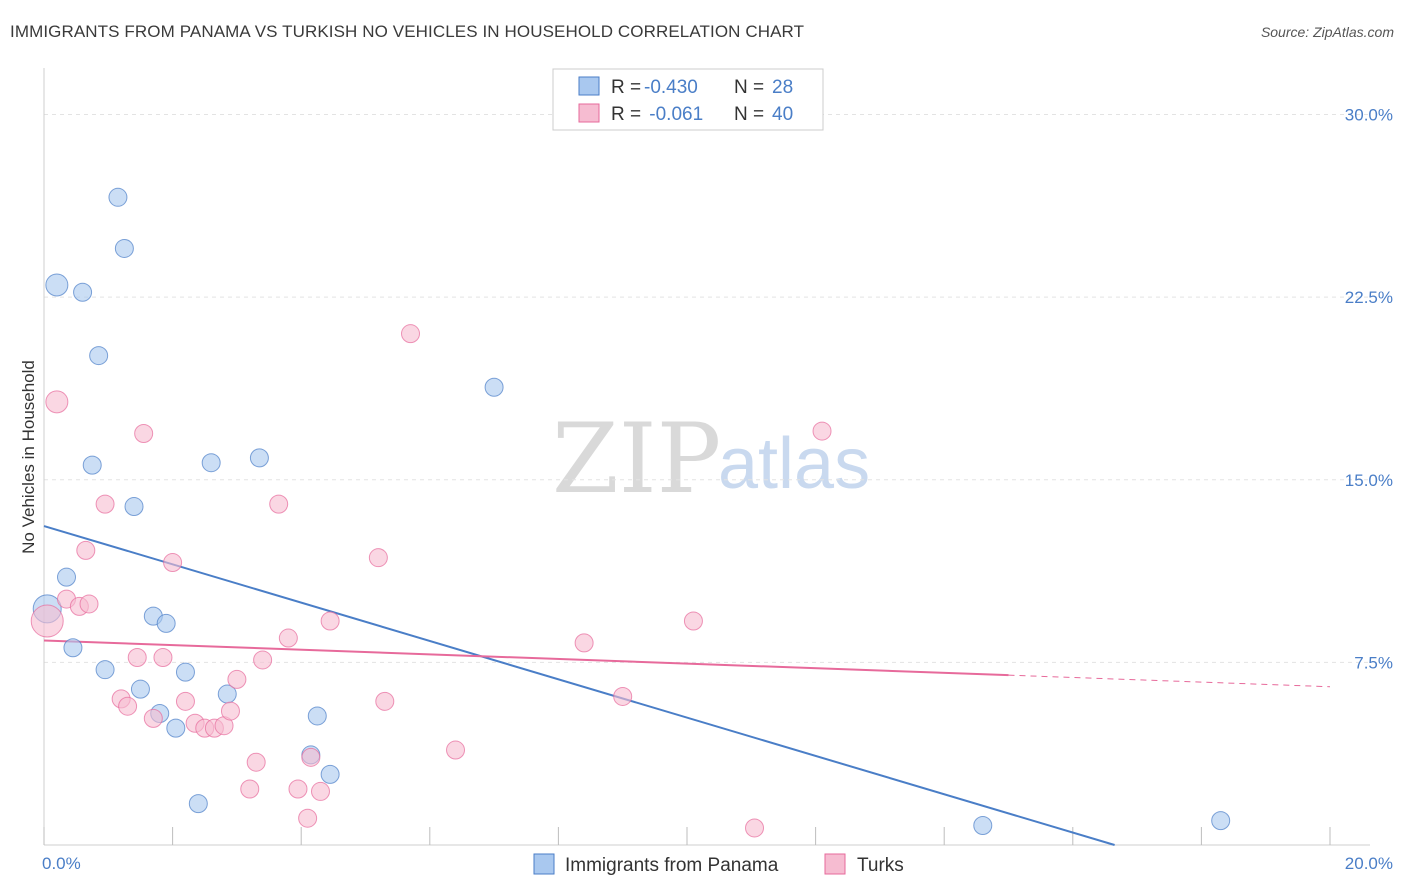 This screenshot has width=1406, height=892. Describe the element at coordinates (672, 865) in the screenshot. I see `series-legend-label-panama: Immigrants from Panama` at that location.